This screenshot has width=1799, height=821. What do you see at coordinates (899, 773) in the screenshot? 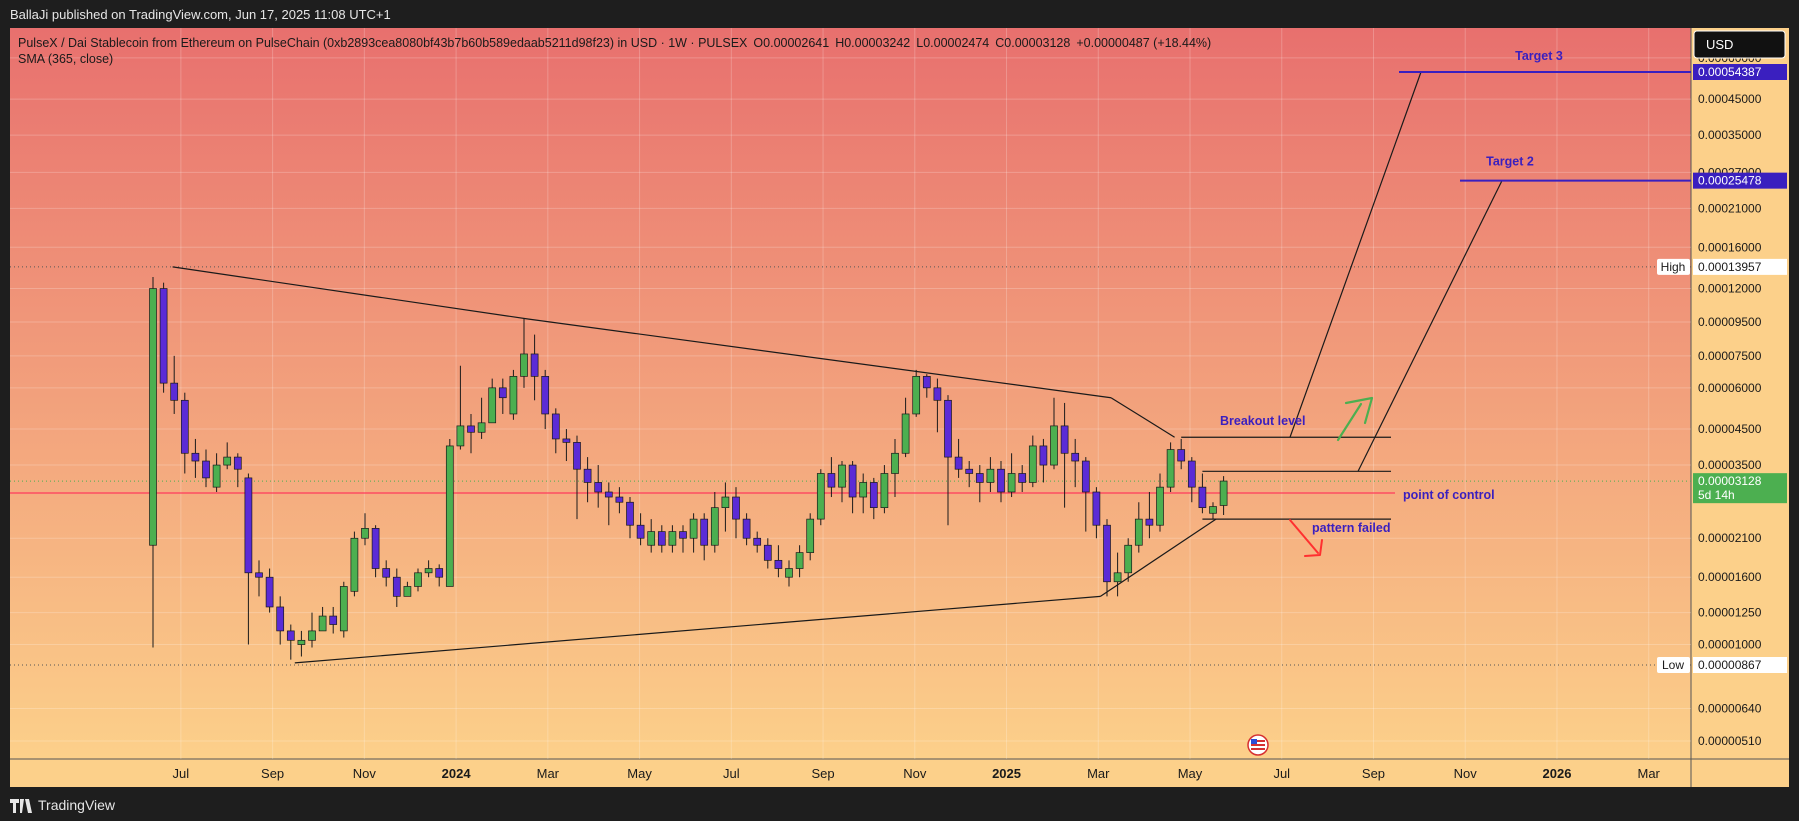
I see `time-axis-panel` at bounding box center [899, 773].